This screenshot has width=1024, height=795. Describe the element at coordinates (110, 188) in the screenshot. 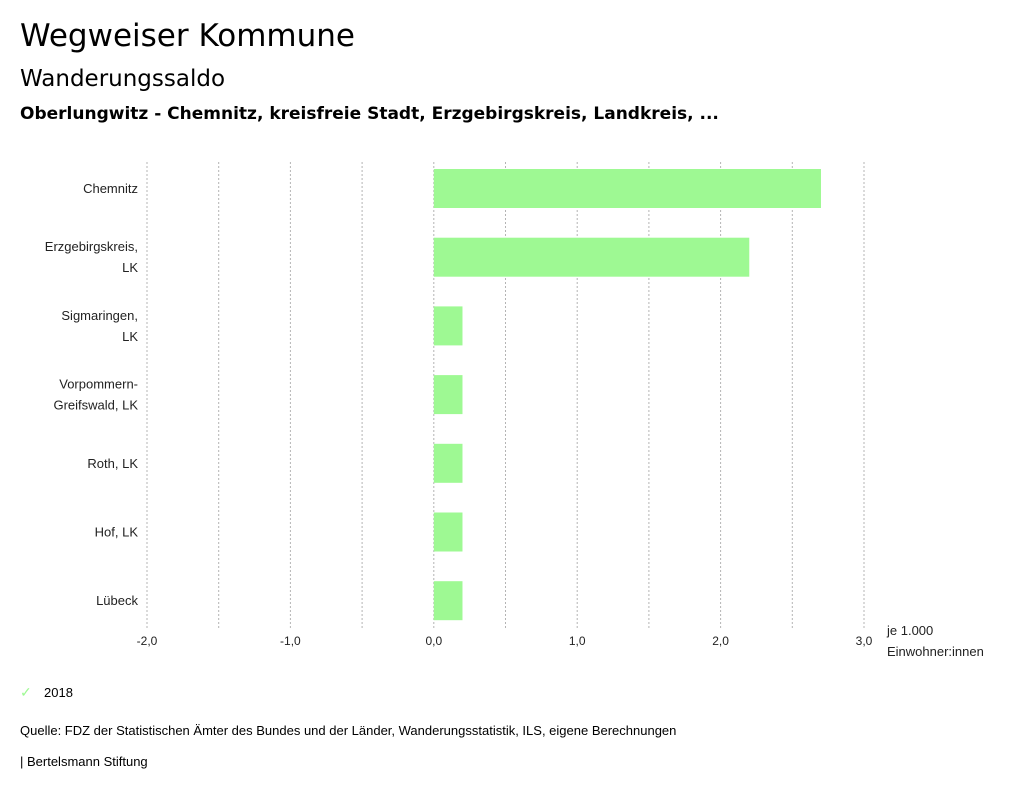

I see `category-label: Chemnitz` at that location.